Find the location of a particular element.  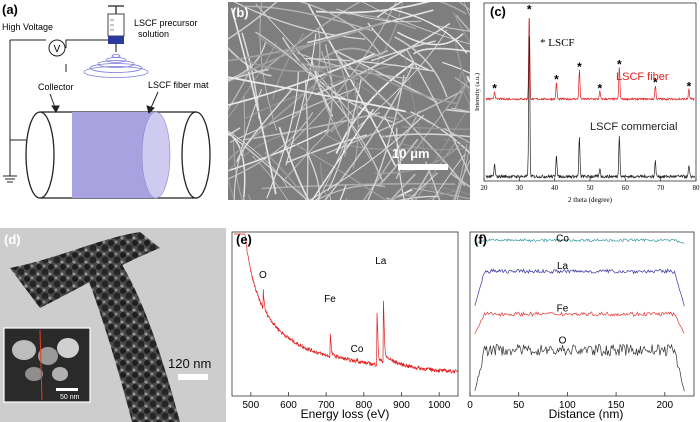

scan-tick-label: 200 is located at coordinates (664, 405).